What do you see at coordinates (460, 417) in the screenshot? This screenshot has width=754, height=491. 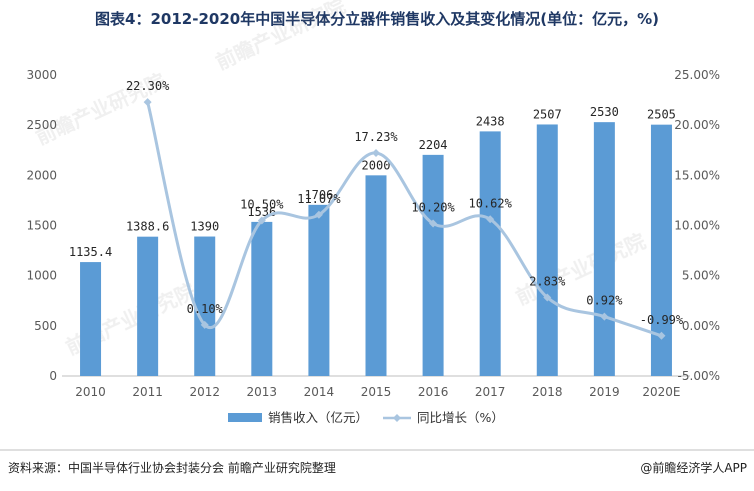 I see `legend-line-label: 同比增长（%）` at bounding box center [460, 417].